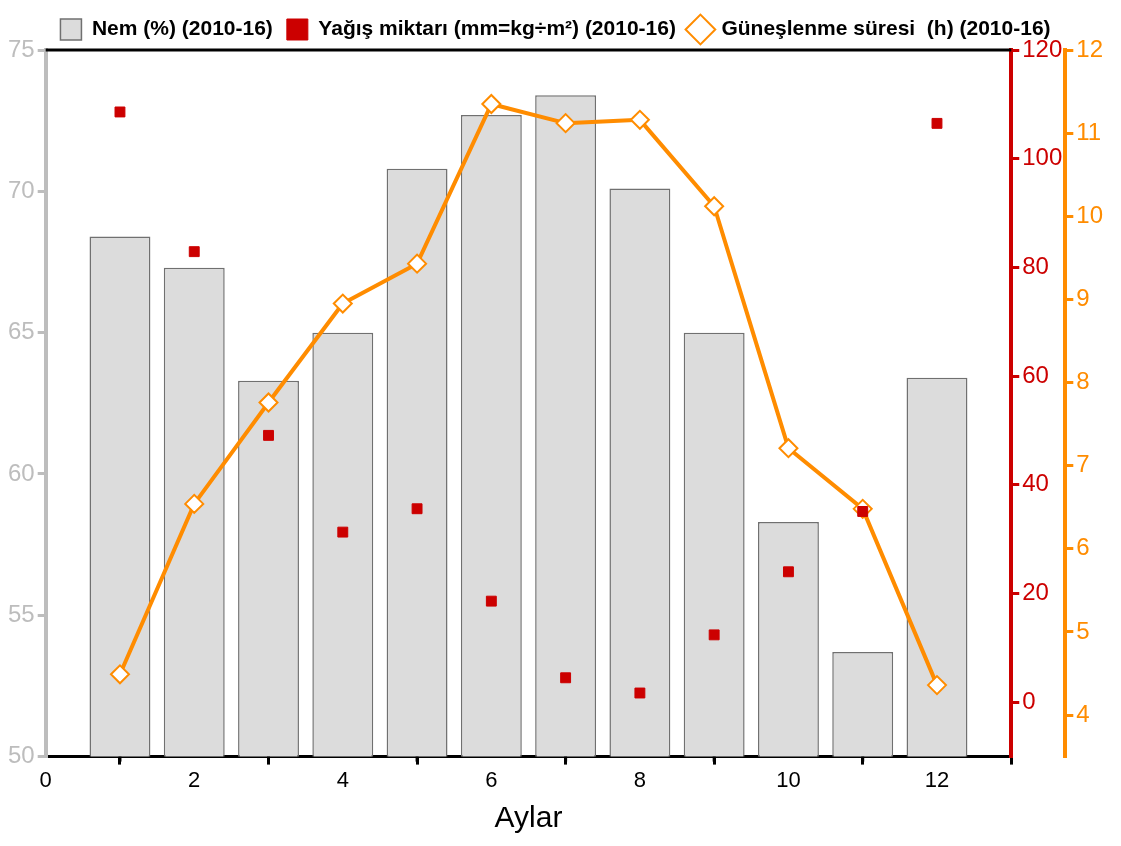 This screenshot has height=846, width=1121. Describe the element at coordinates (342, 779) in the screenshot. I see `x-tick-label: 4` at that location.